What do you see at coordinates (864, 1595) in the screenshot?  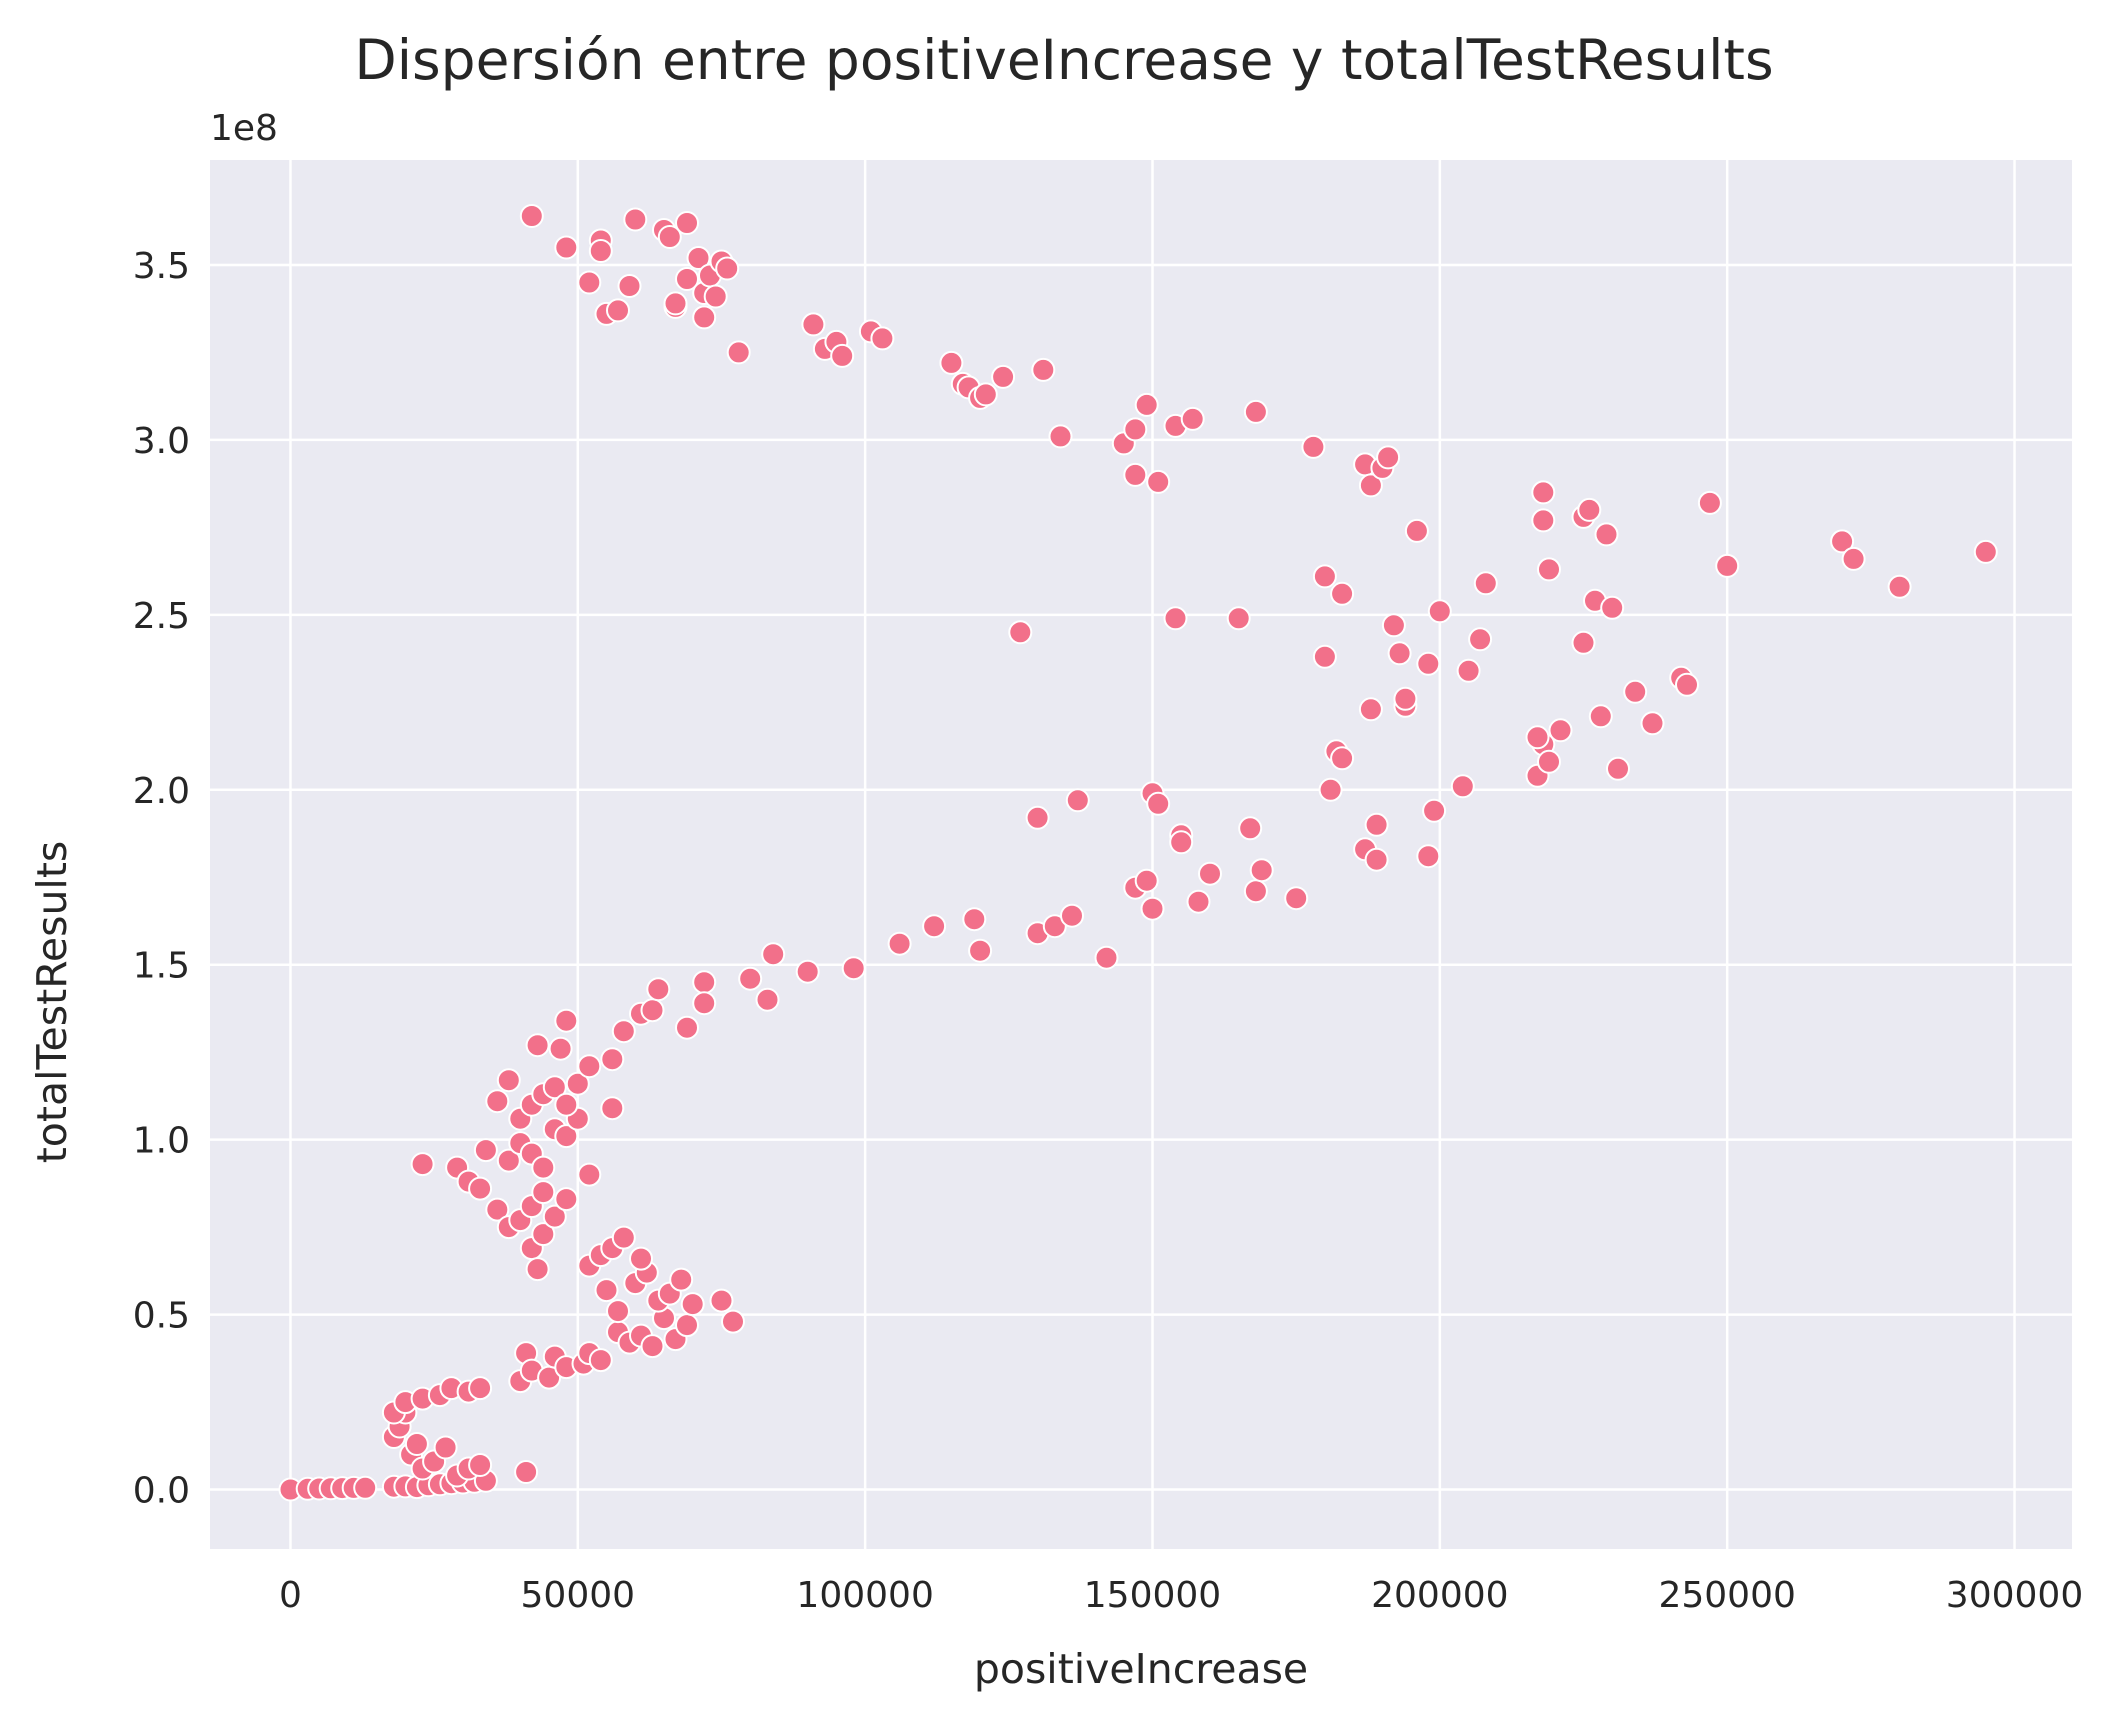 I see `x-tick-label: 100000` at bounding box center [864, 1595].